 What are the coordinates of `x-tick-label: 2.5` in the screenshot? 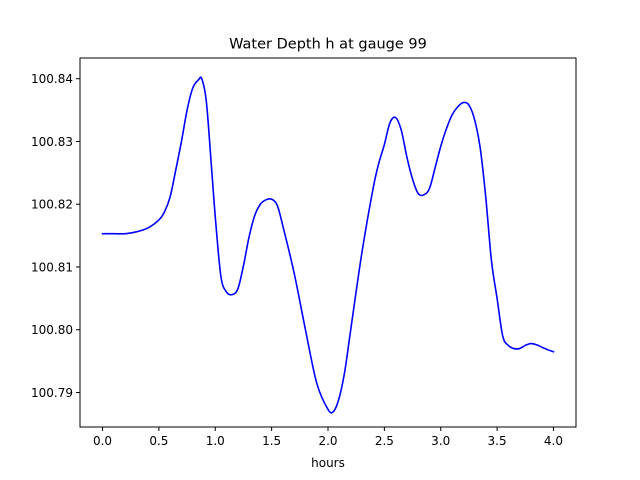 It's located at (384, 441).